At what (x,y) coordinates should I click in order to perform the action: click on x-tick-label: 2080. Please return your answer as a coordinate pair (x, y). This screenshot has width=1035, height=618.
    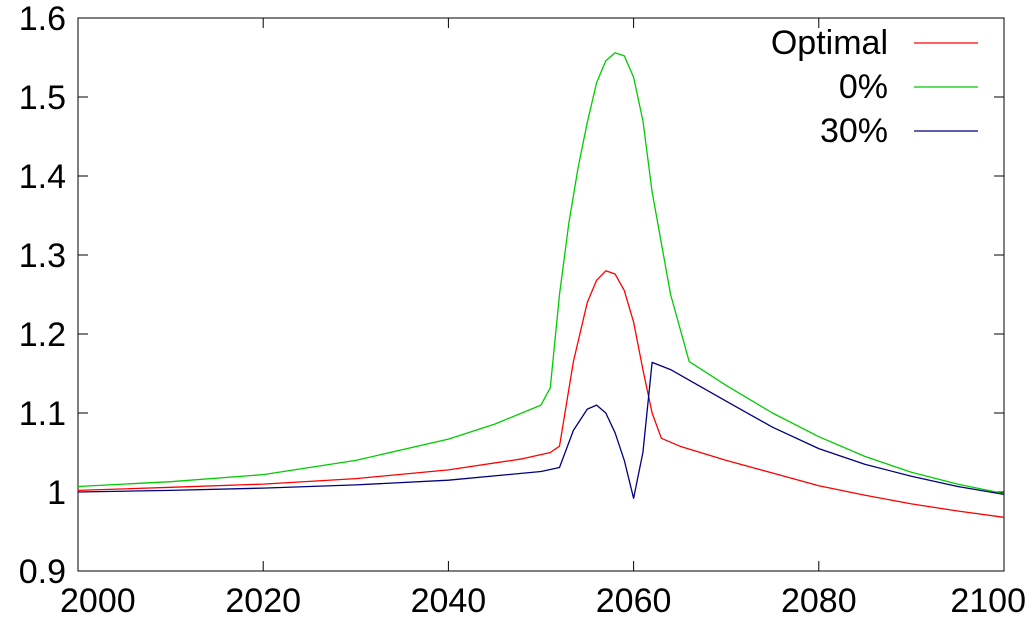
    Looking at the image, I should click on (819, 600).